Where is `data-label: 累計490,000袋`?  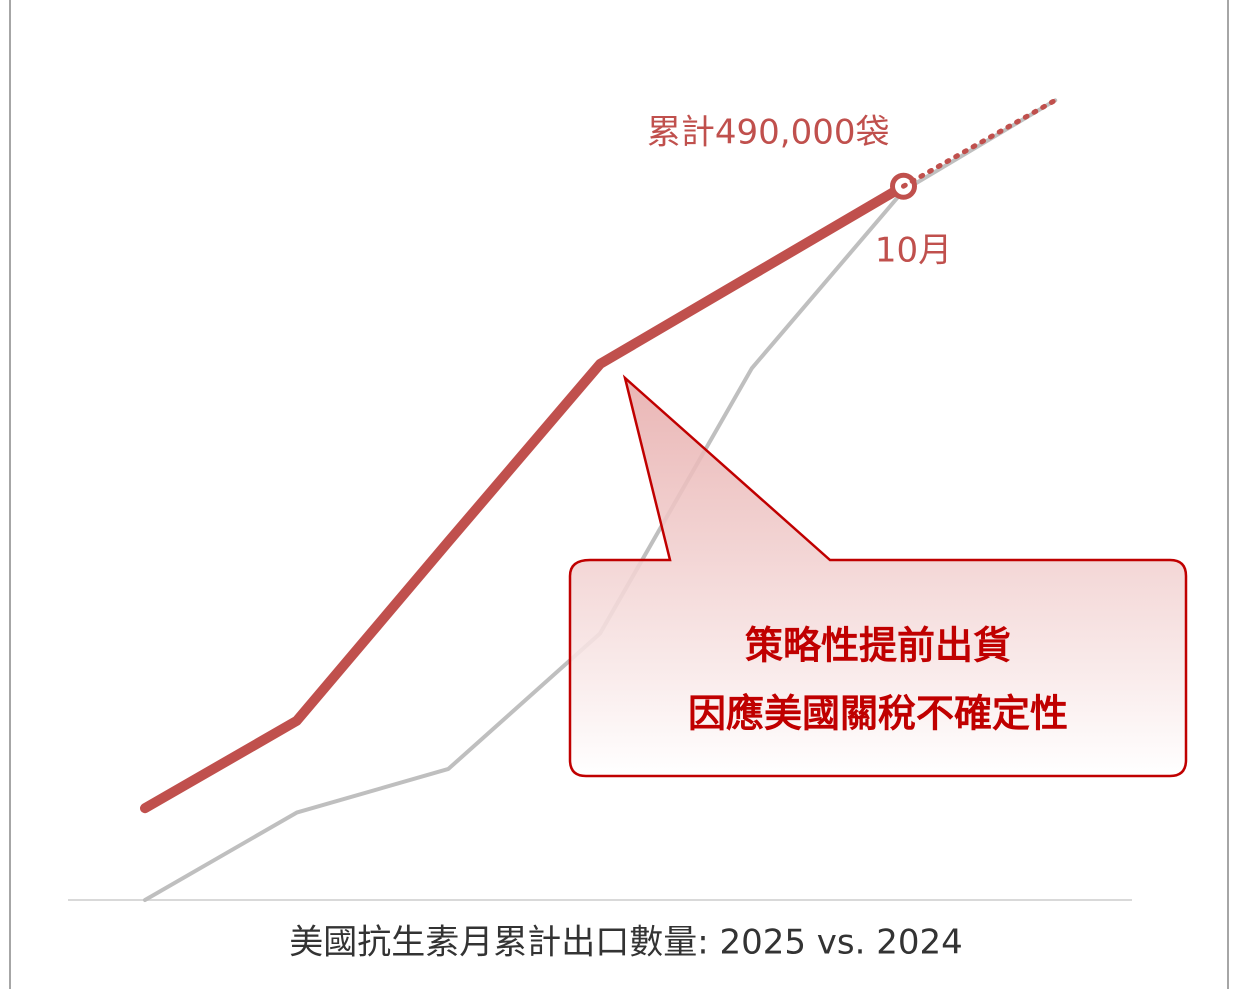
data-label: 累計490,000袋 is located at coordinates (768, 133).